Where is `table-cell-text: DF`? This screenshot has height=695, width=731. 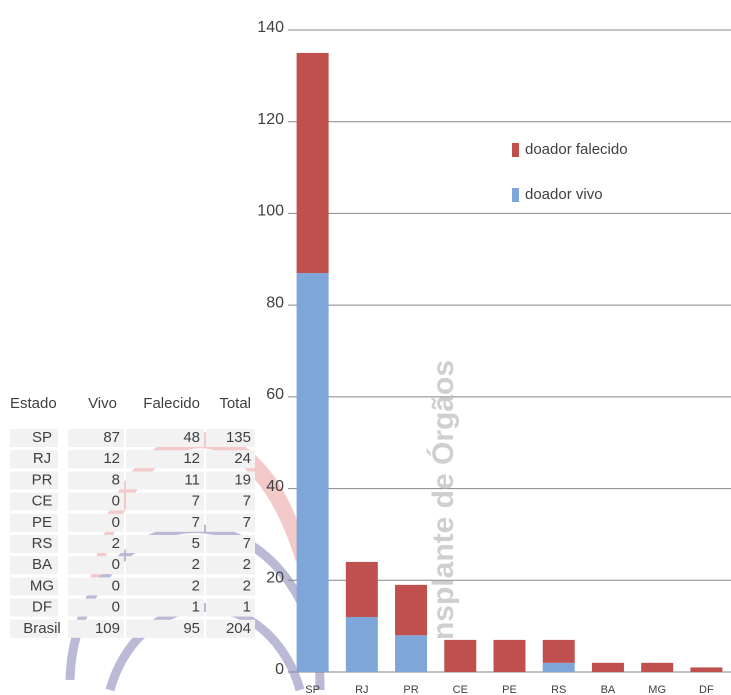
table-cell-text: DF is located at coordinates (42, 607).